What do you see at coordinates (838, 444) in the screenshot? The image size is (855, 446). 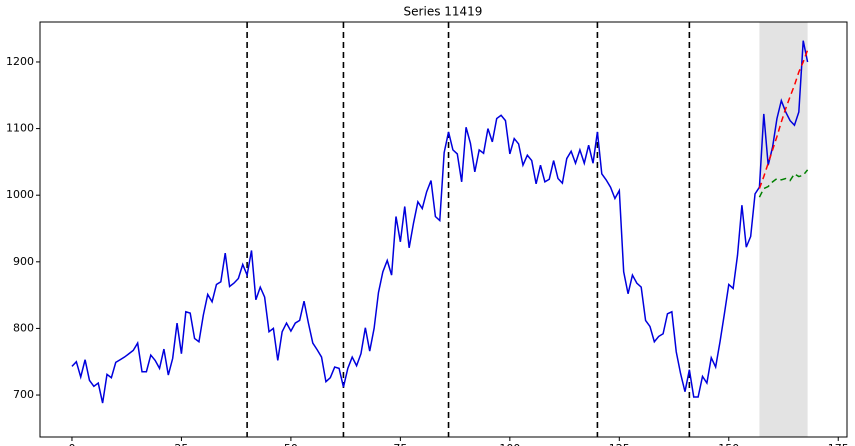 I see `x-tick-label: 175` at bounding box center [838, 444].